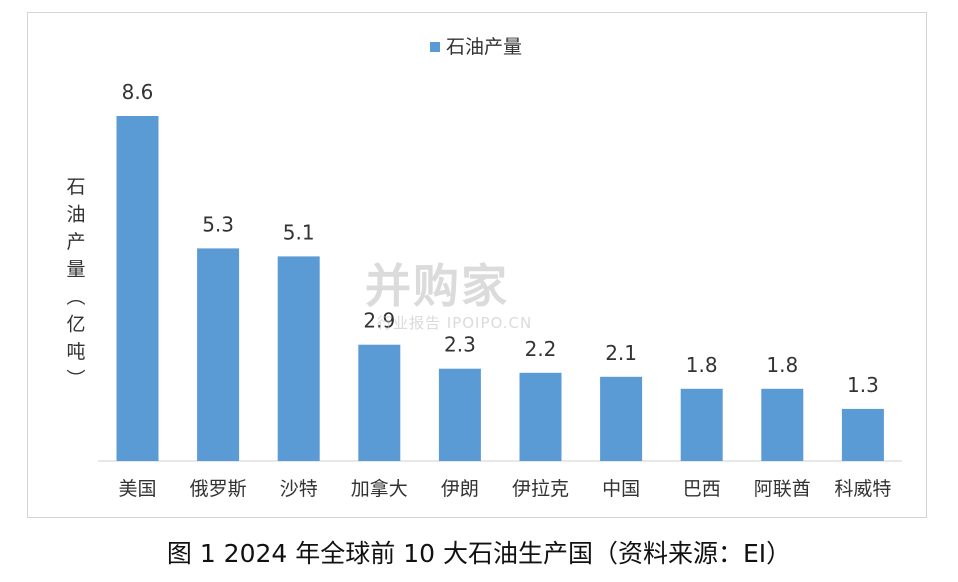  Describe the element at coordinates (379, 321) in the screenshot. I see `data-label-3: 2.9` at that location.